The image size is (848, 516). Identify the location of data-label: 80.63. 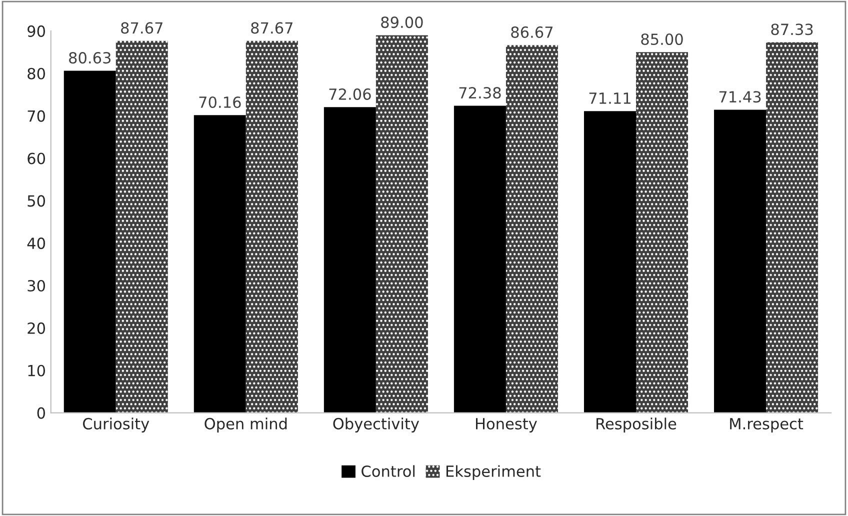
(90, 58).